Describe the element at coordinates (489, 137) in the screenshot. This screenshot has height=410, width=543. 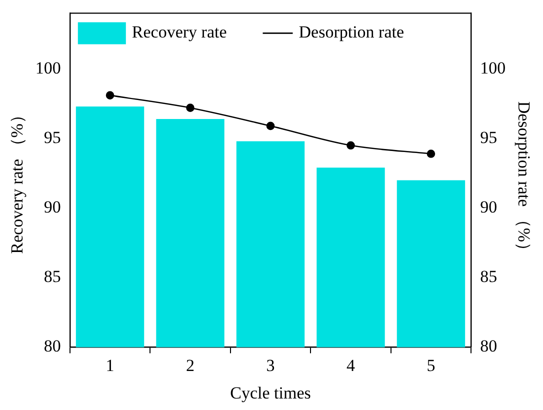
I see `y2-tick-label: 95` at that location.